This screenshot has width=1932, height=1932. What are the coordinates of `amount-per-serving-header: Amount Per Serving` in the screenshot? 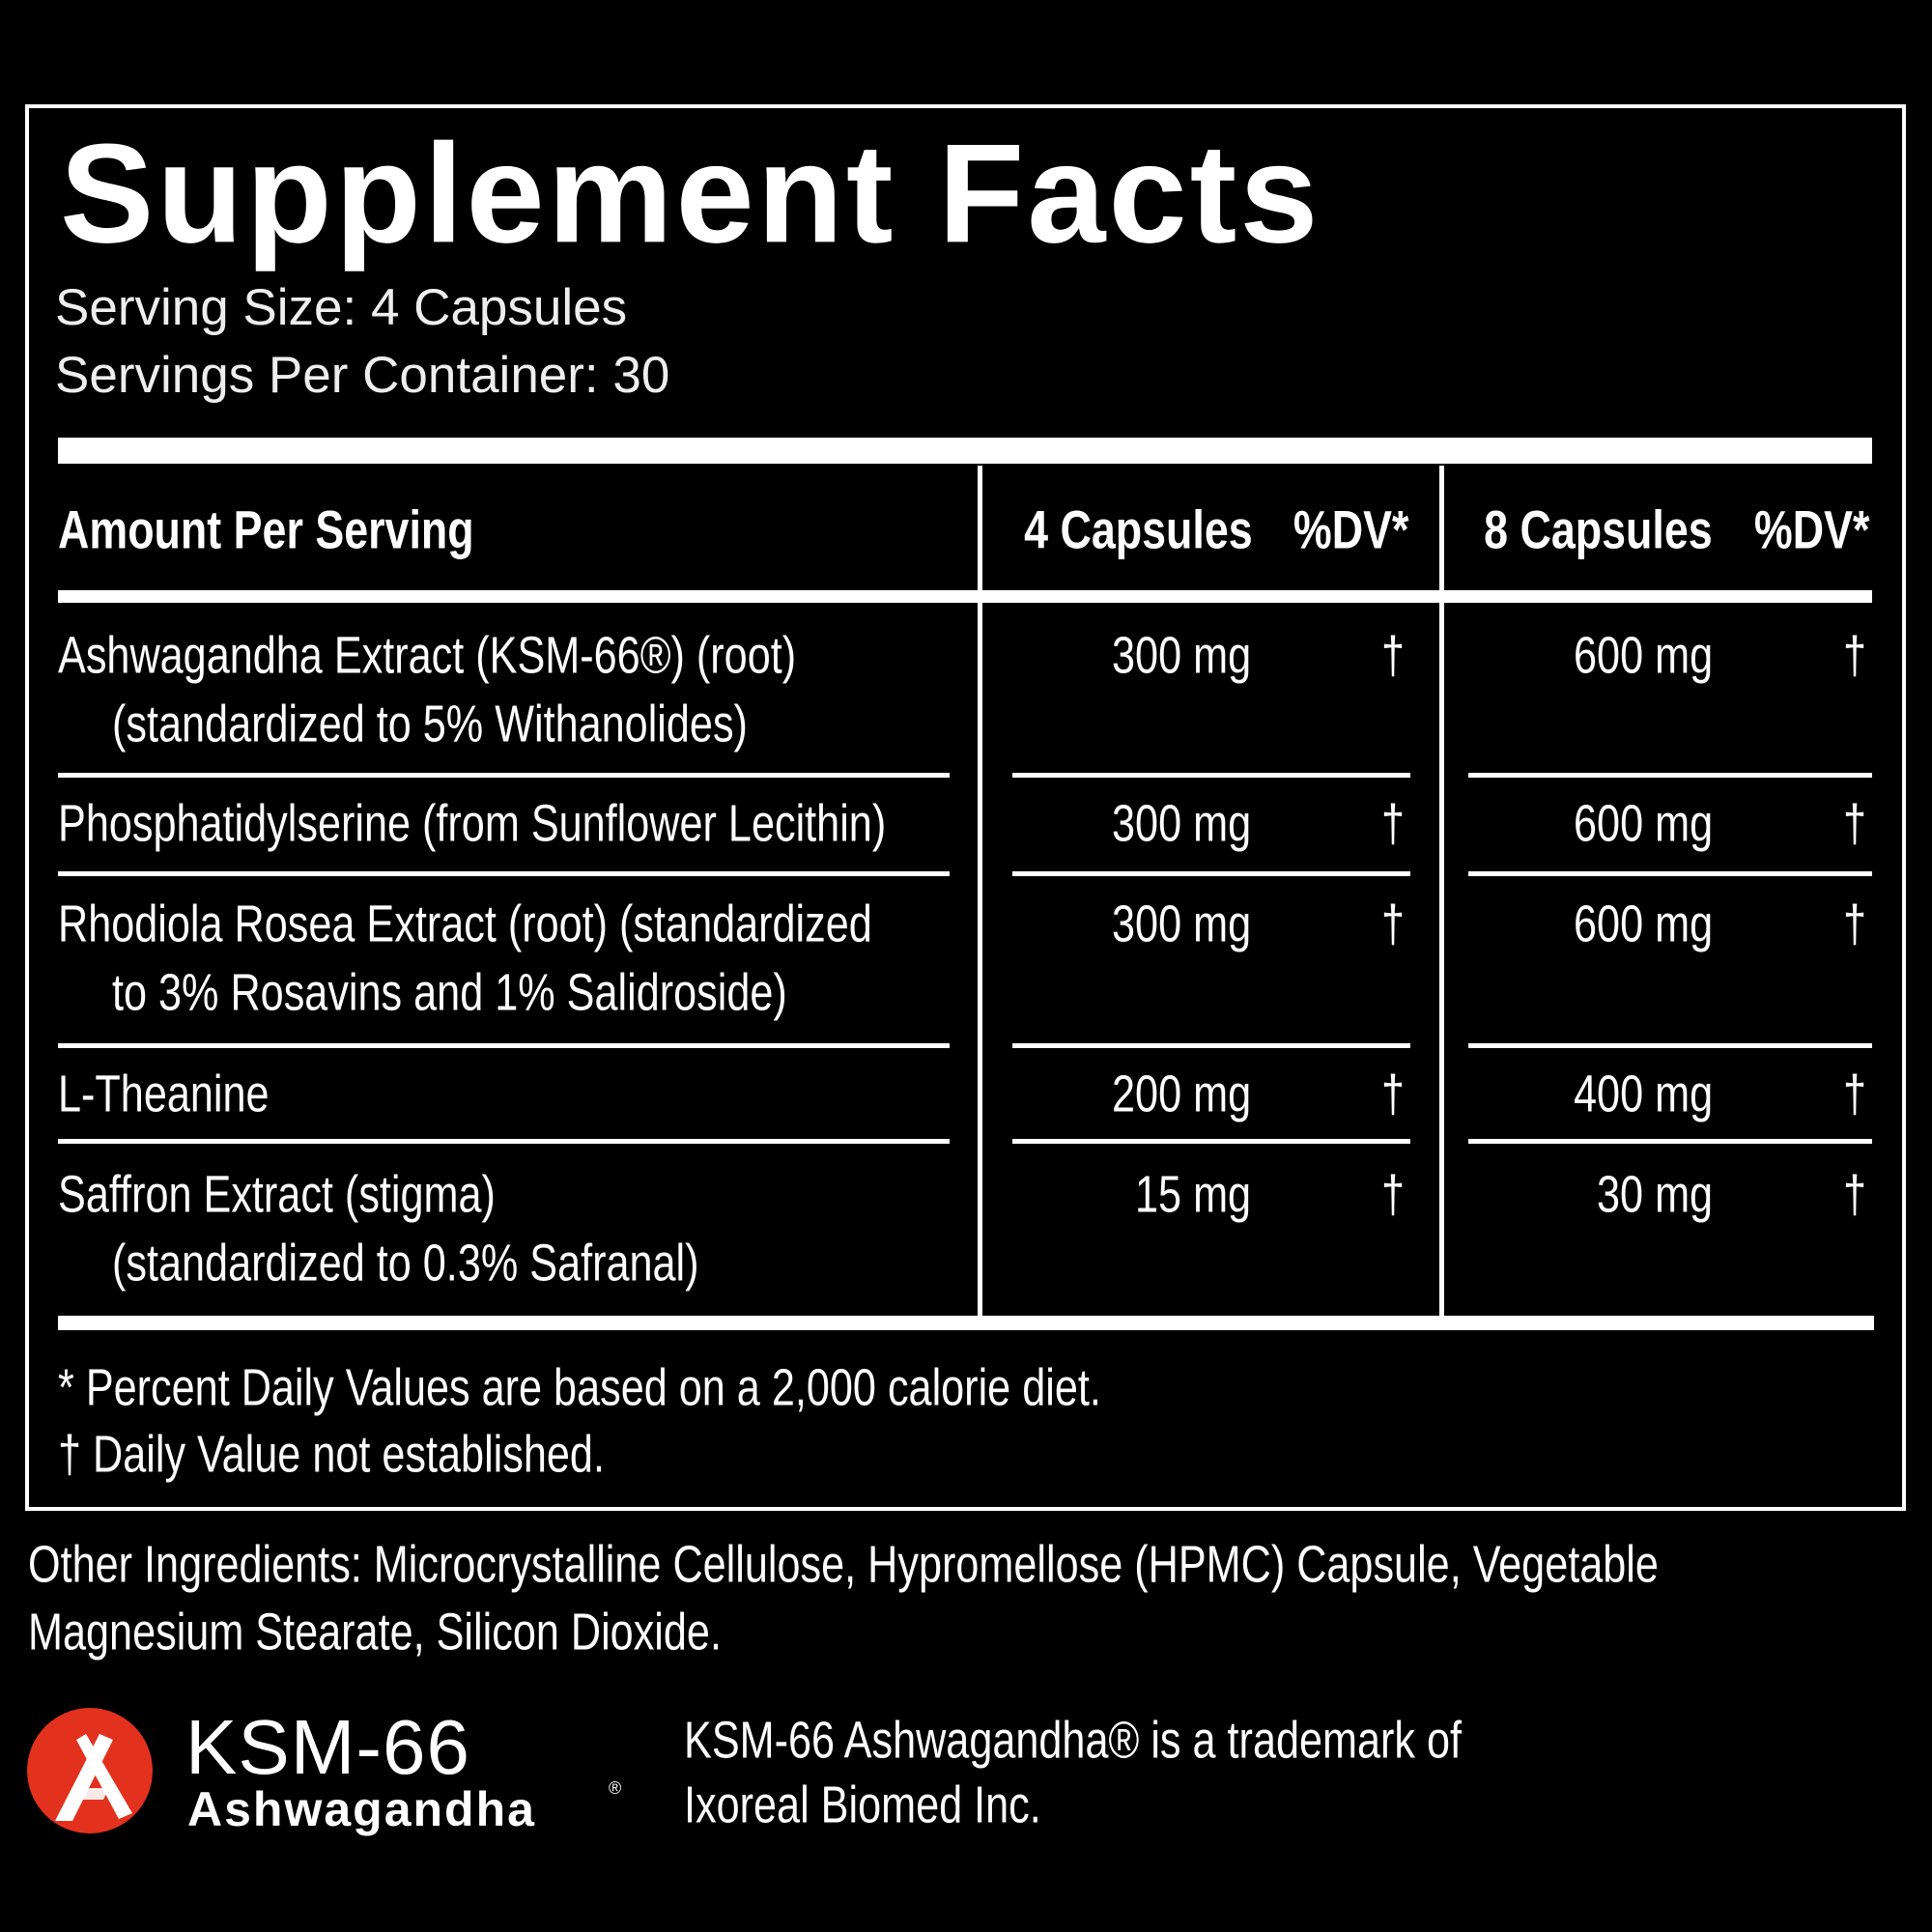 It's located at (266, 529).